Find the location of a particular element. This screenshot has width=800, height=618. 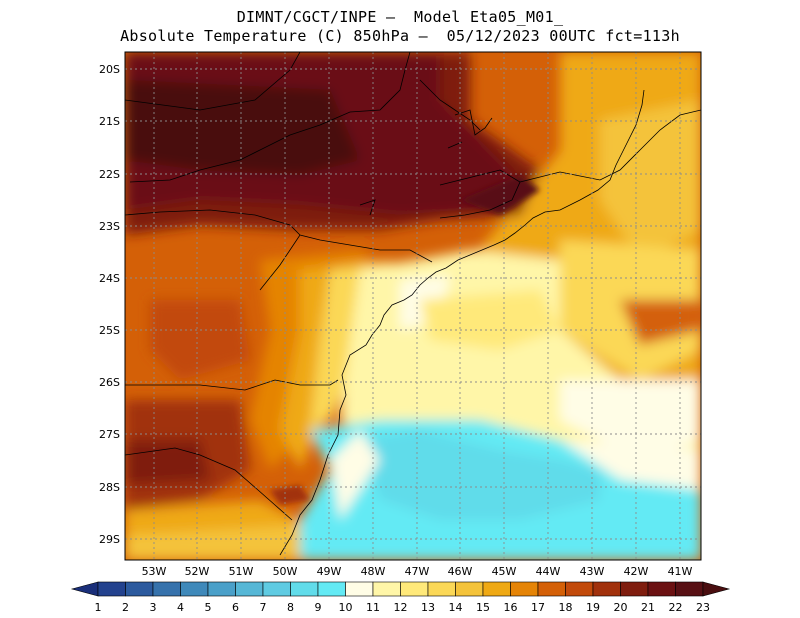

colorbar is located at coordinates (400, 589).